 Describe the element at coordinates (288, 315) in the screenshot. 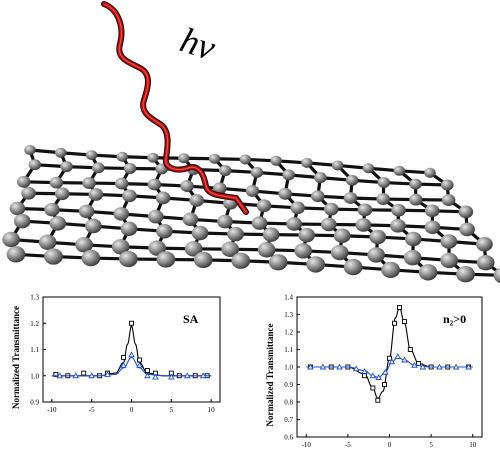

I see `y-tick-label: 1.3` at that location.